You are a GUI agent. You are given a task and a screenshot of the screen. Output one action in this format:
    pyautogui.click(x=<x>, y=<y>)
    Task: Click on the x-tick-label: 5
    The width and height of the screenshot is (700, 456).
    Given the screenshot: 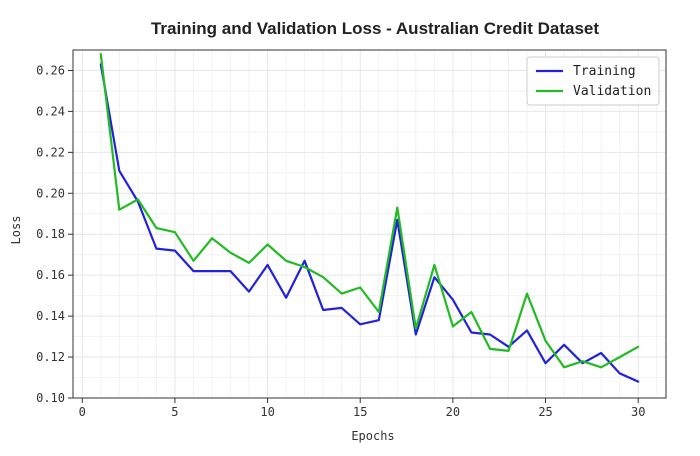 What is the action you would take?
    pyautogui.click(x=174, y=412)
    